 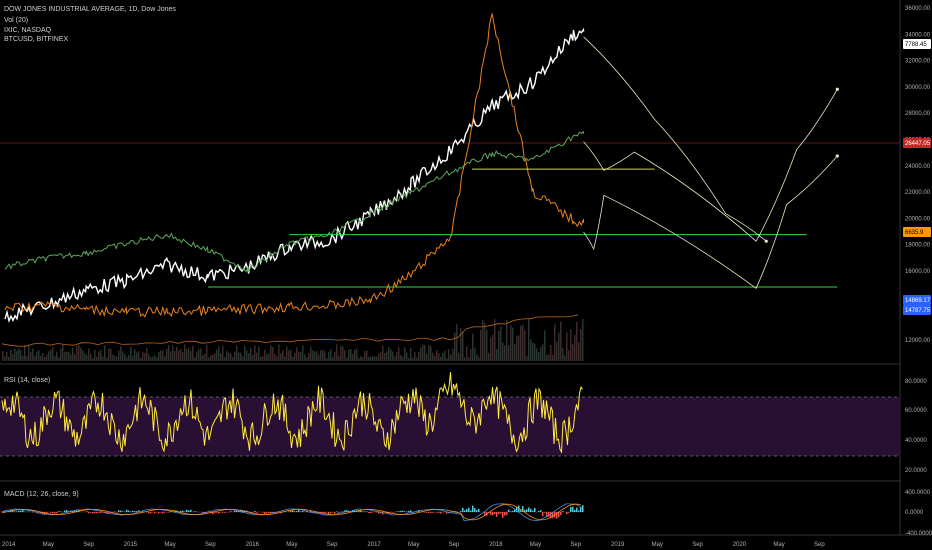 What do you see at coordinates (918, 167) in the screenshot?
I see `price-tick-label: 24000.00` at bounding box center [918, 167].